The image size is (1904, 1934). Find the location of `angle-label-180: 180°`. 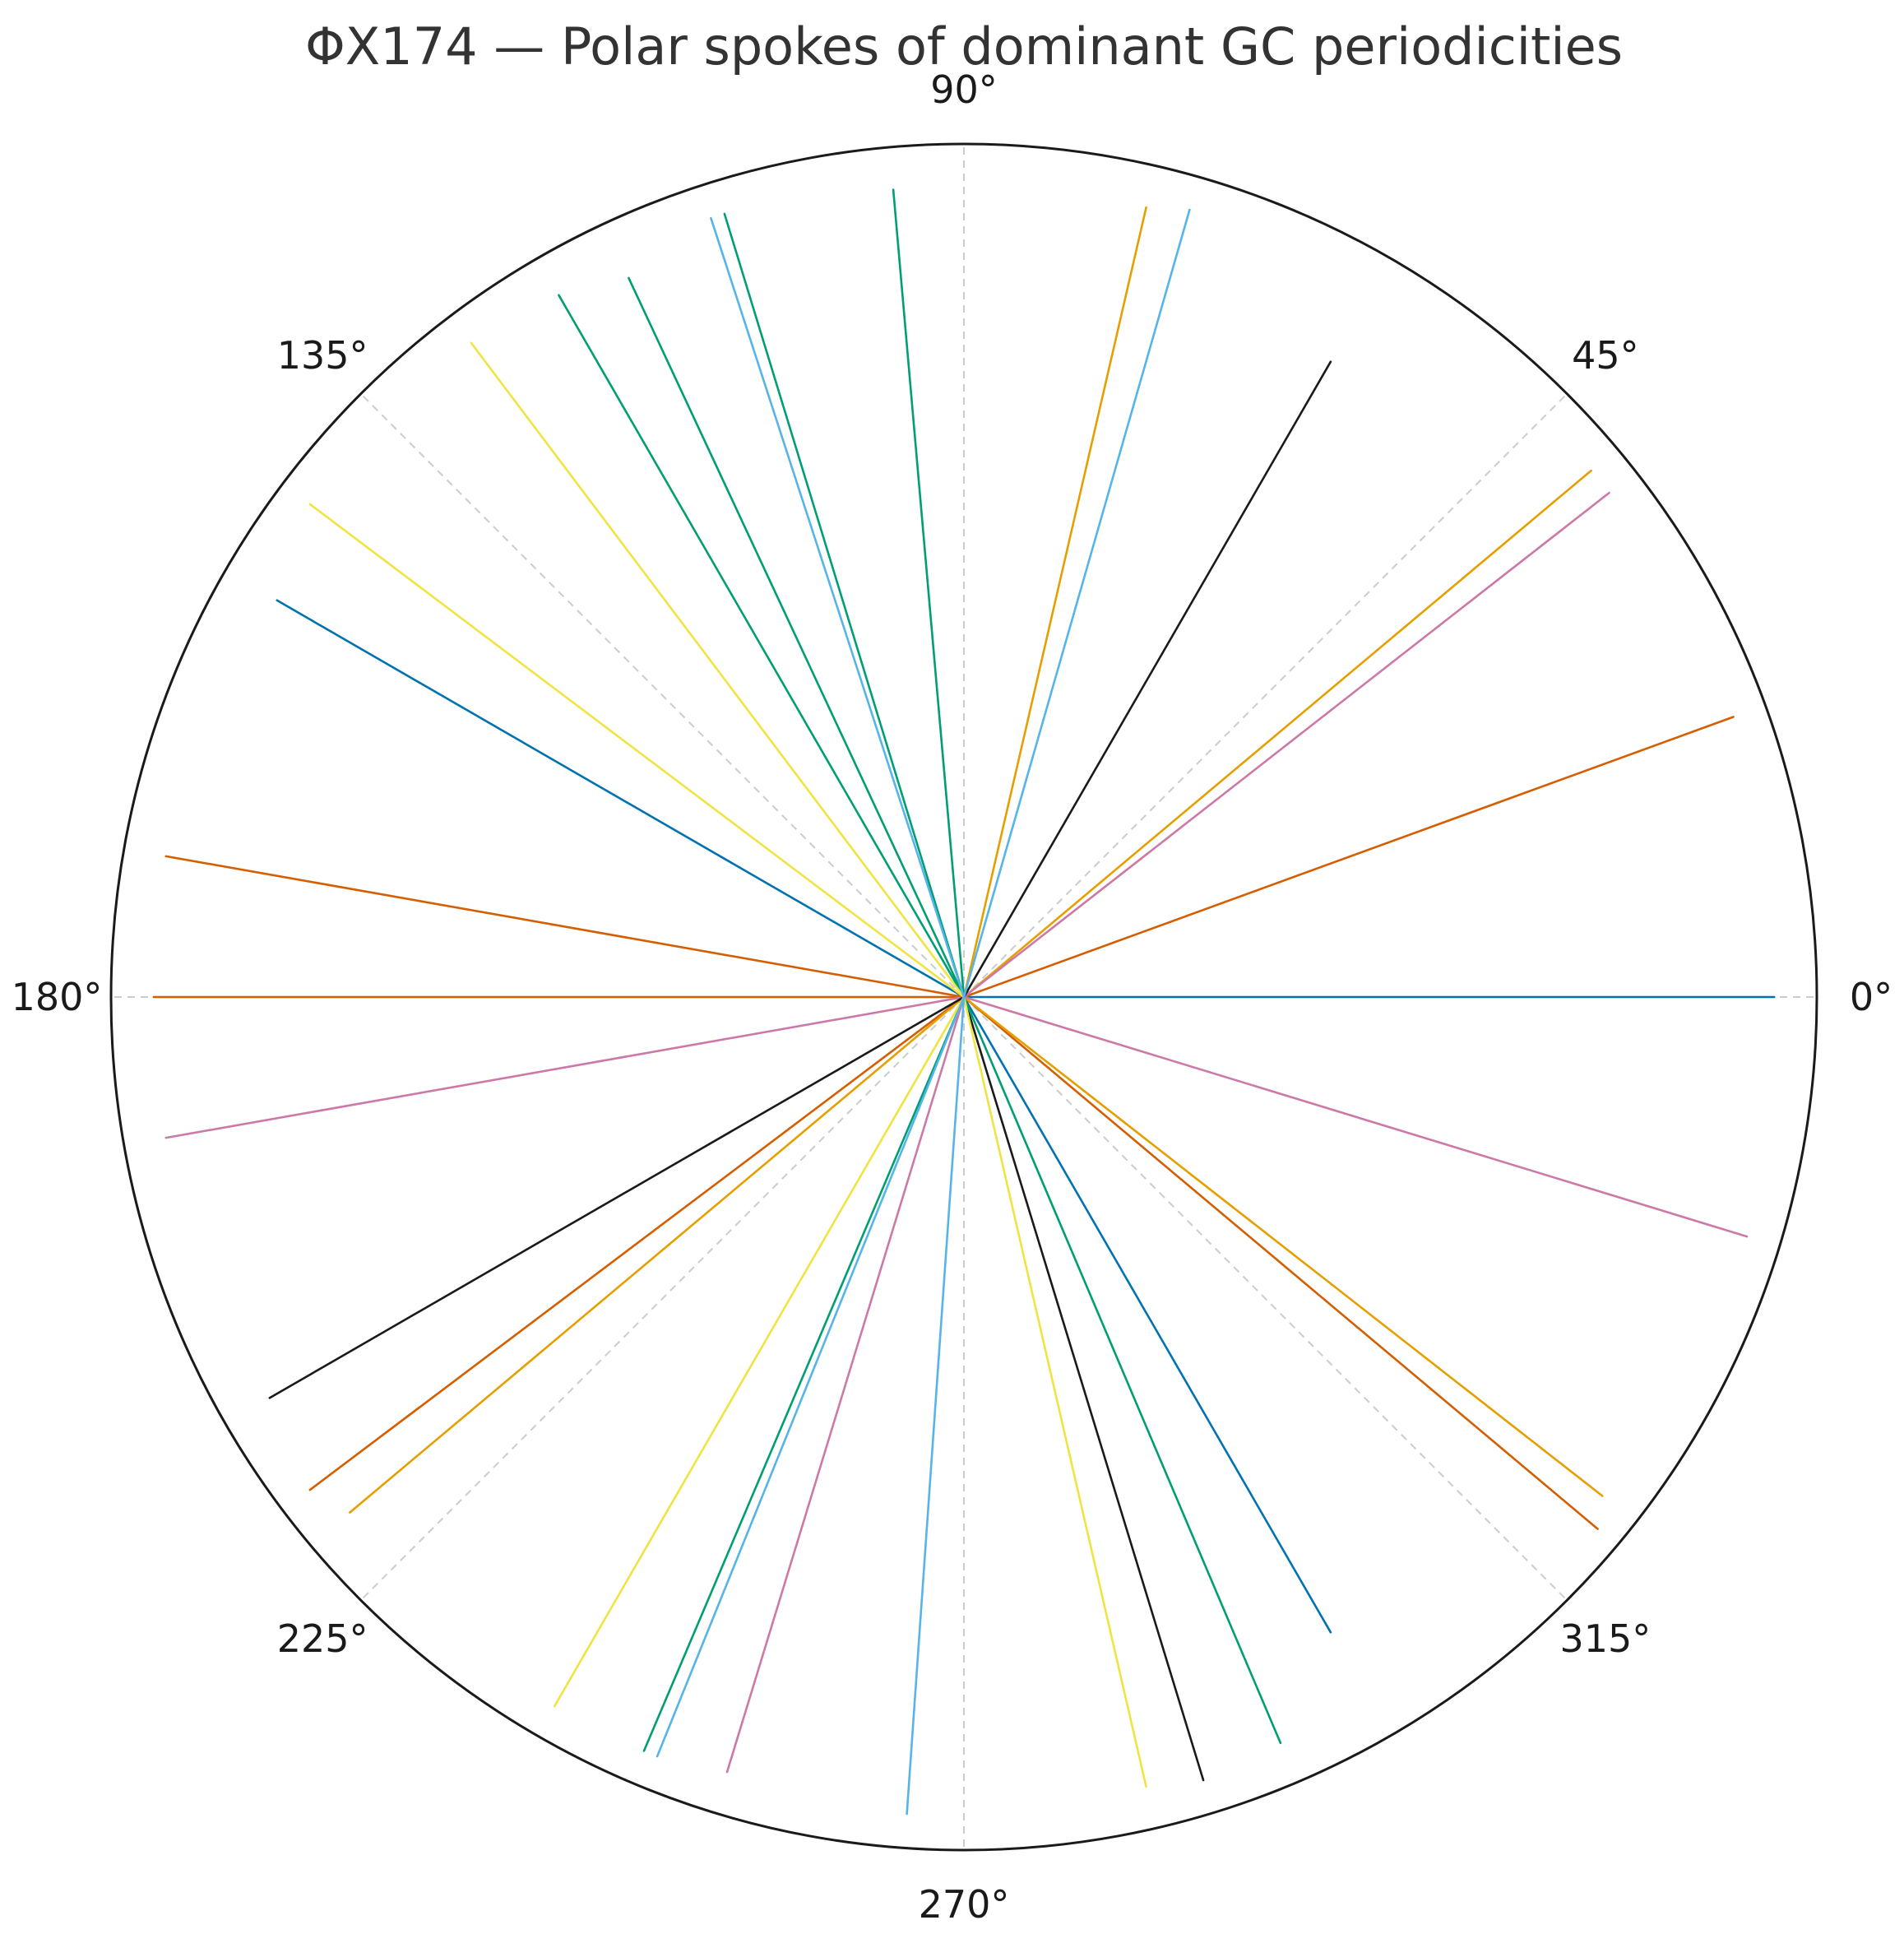

angle-label-180: 180° is located at coordinates (57, 997).